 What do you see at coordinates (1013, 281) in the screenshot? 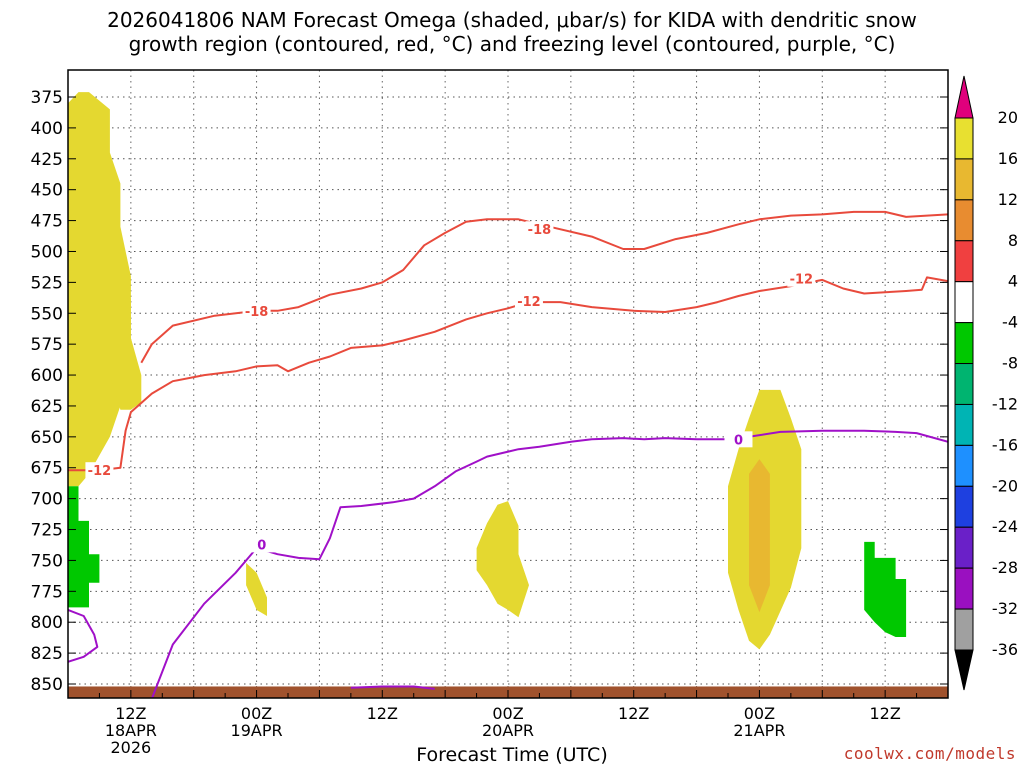
I see `colorbar-label: 4` at bounding box center [1013, 281].